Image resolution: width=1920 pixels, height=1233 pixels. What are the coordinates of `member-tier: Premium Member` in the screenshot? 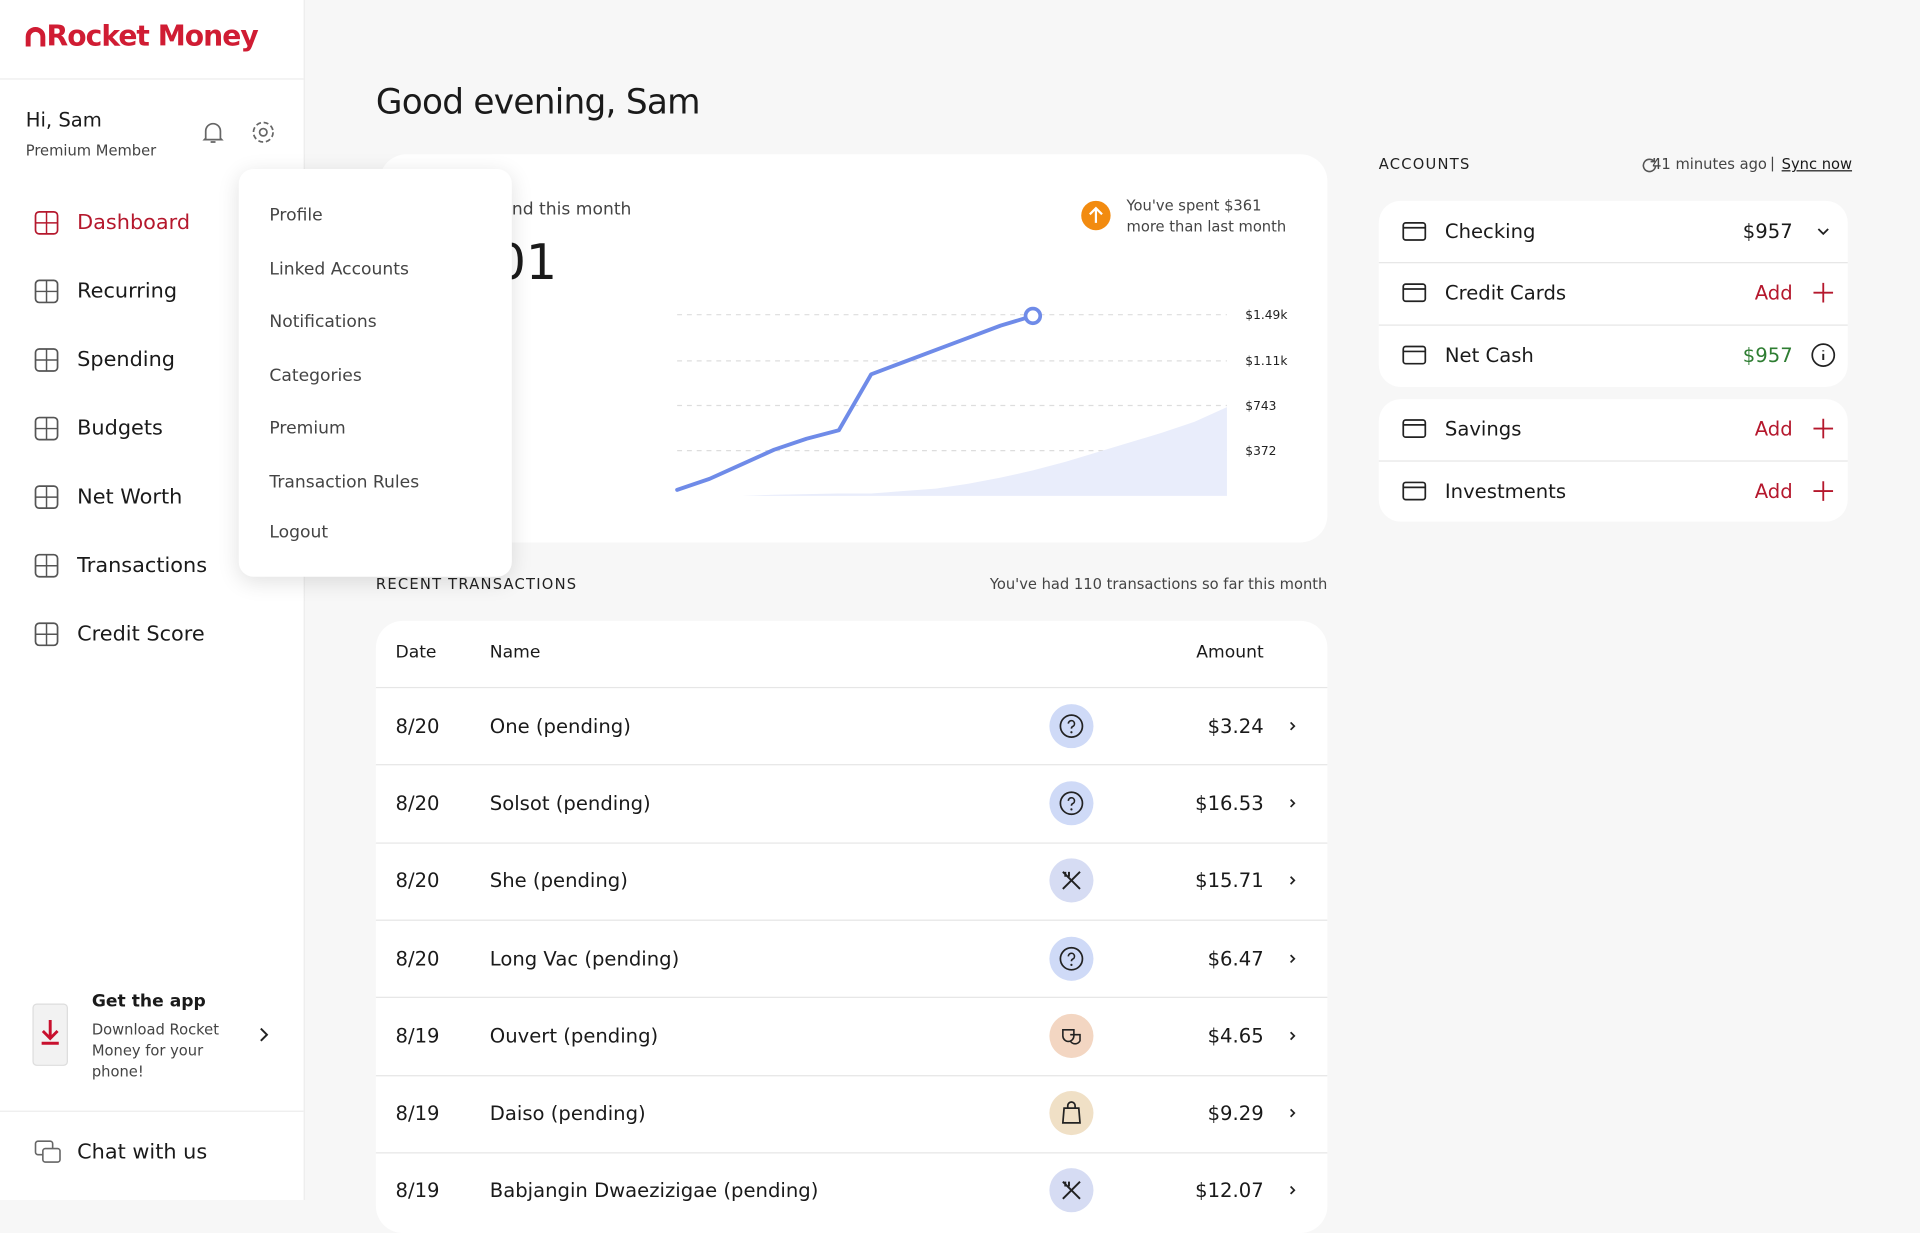 It's located at (91, 151).